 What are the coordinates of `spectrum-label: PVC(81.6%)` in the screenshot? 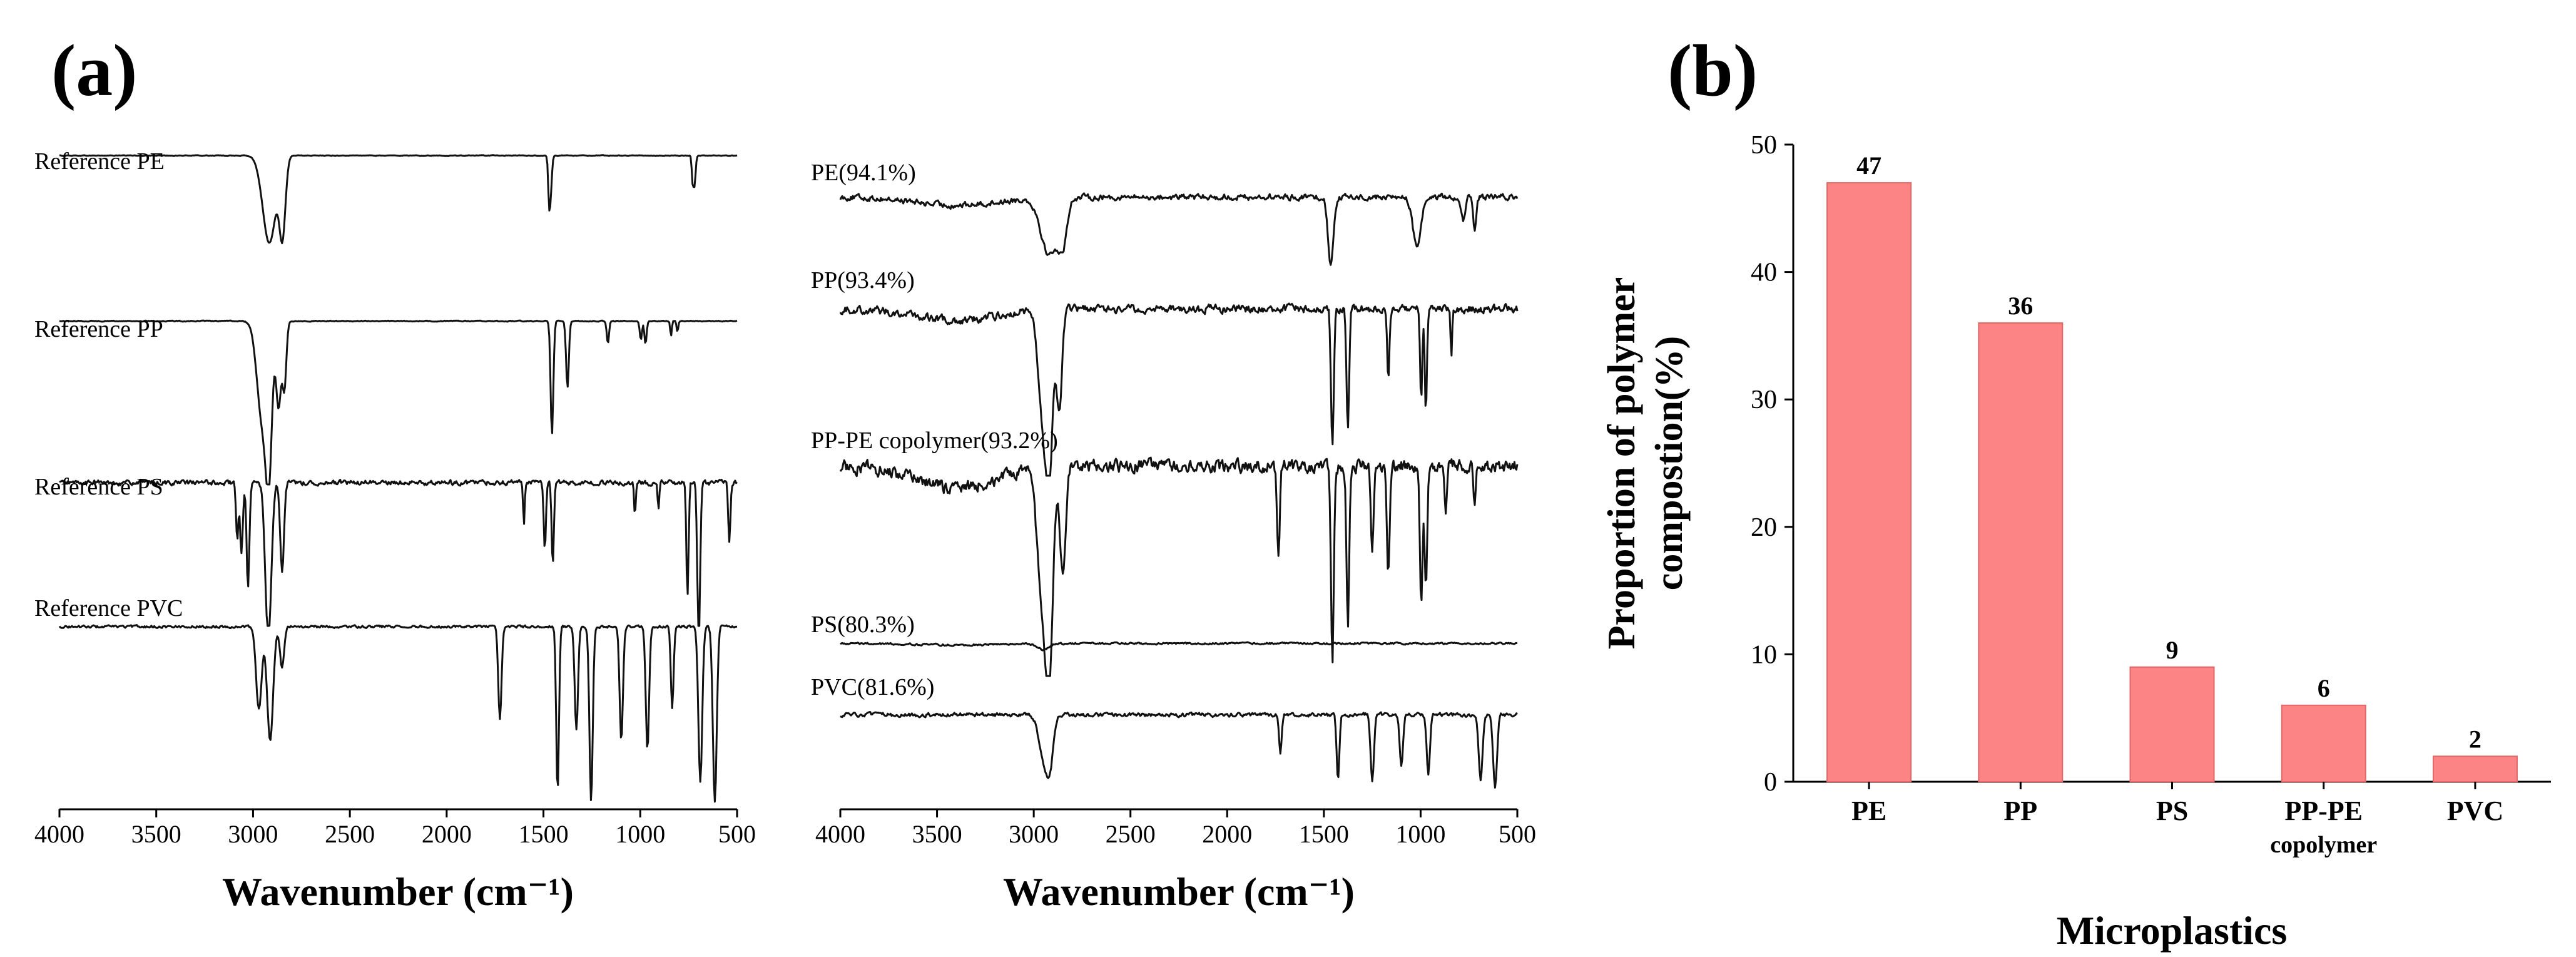 It's located at (873, 687).